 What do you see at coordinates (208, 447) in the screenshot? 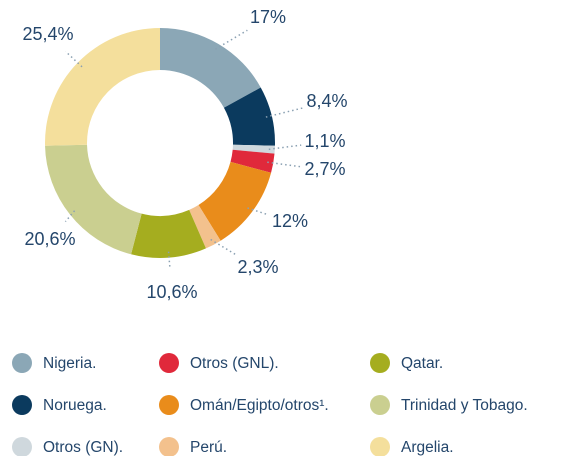
I see `legend-label: Perú.` at bounding box center [208, 447].